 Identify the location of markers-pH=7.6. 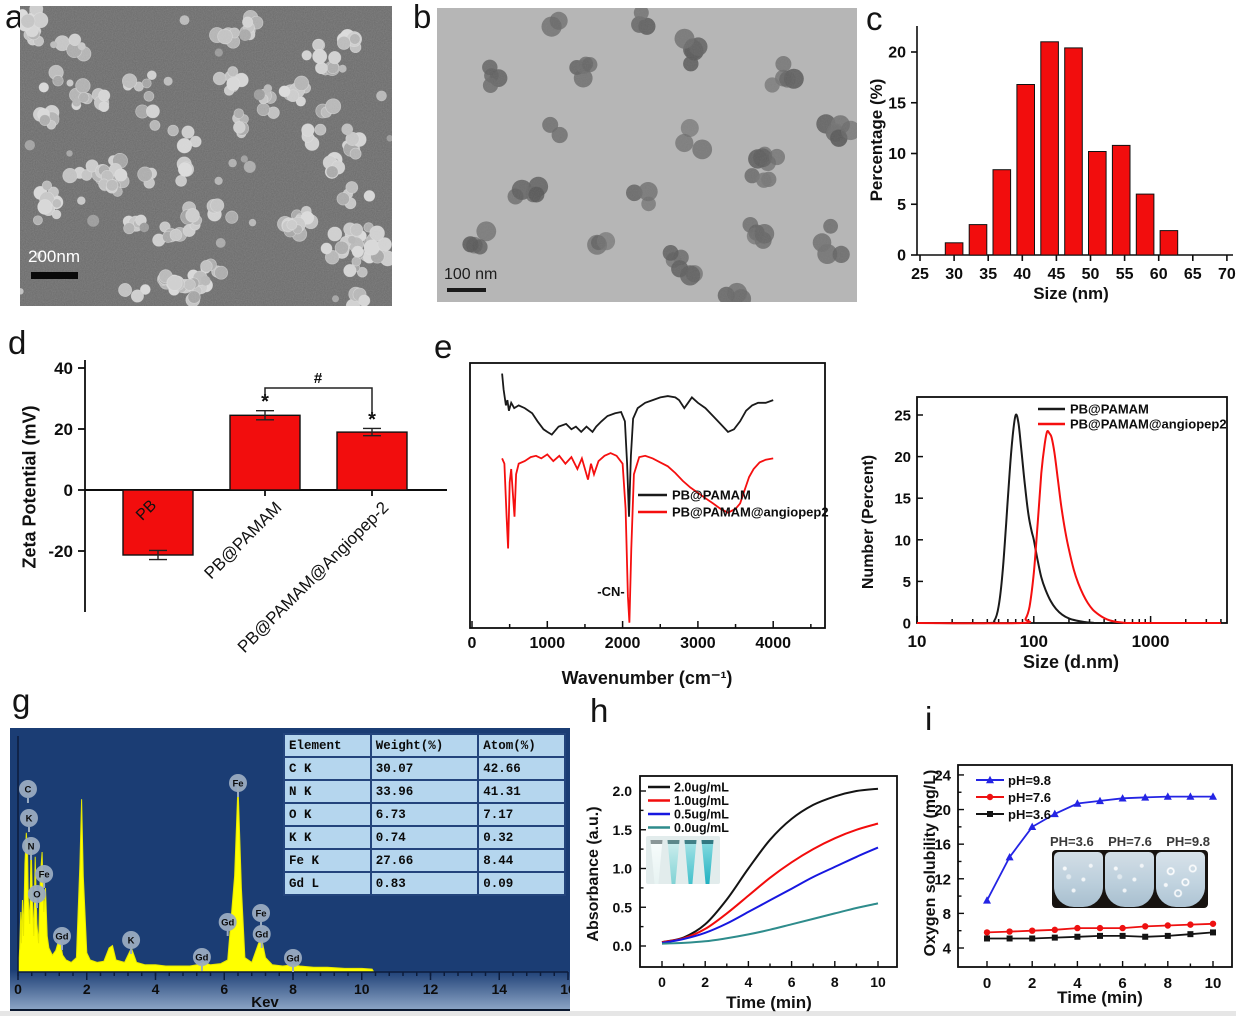
(1100, 928).